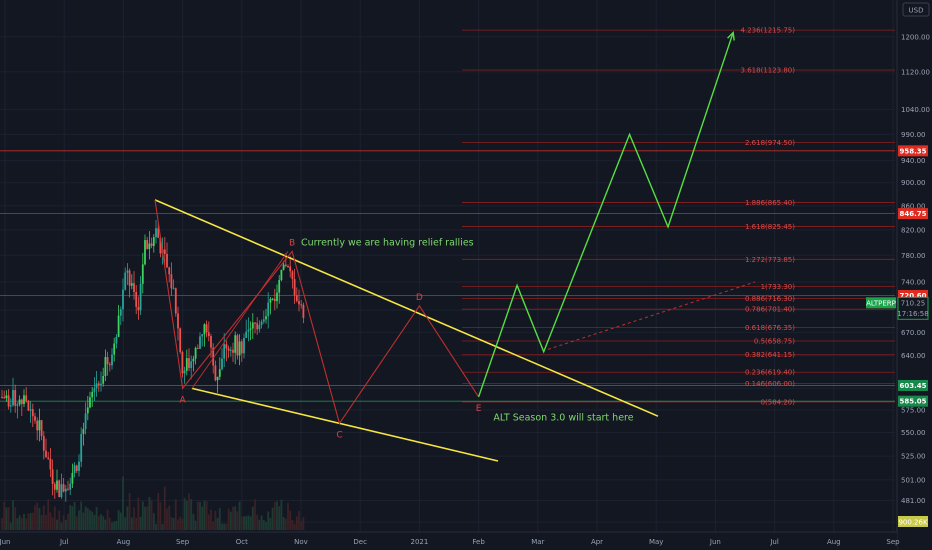  What do you see at coordinates (778, 402) in the screenshot?
I see `fib-label: 0(584.20)` at bounding box center [778, 402].